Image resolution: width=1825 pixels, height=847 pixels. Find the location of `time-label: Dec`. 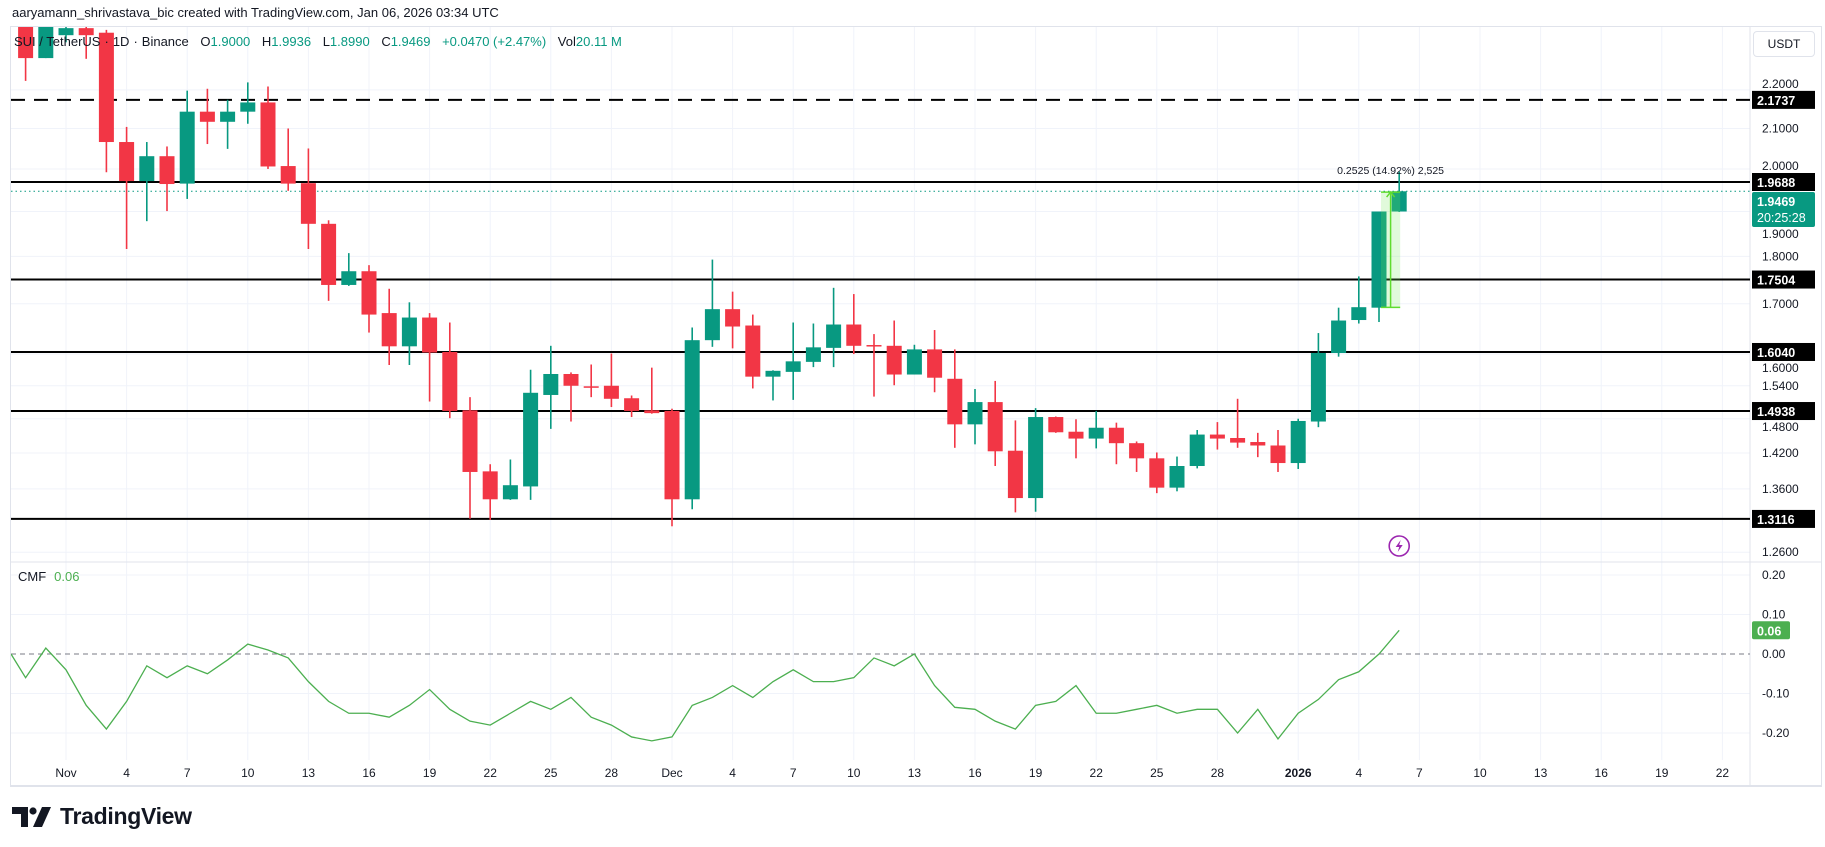

time-label: Dec is located at coordinates (671, 773).